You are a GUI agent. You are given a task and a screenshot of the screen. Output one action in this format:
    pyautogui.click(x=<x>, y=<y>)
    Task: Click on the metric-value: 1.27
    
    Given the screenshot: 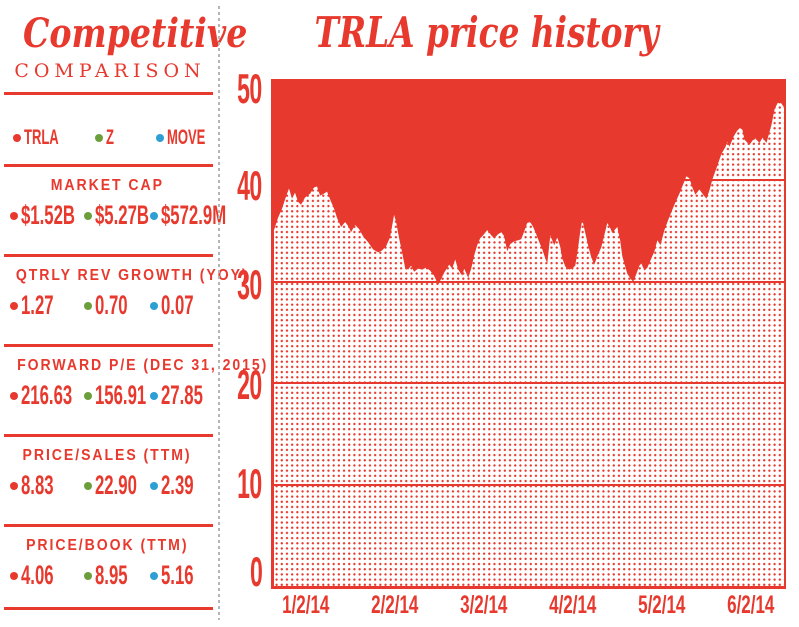 What is the action you would take?
    pyautogui.click(x=37, y=305)
    